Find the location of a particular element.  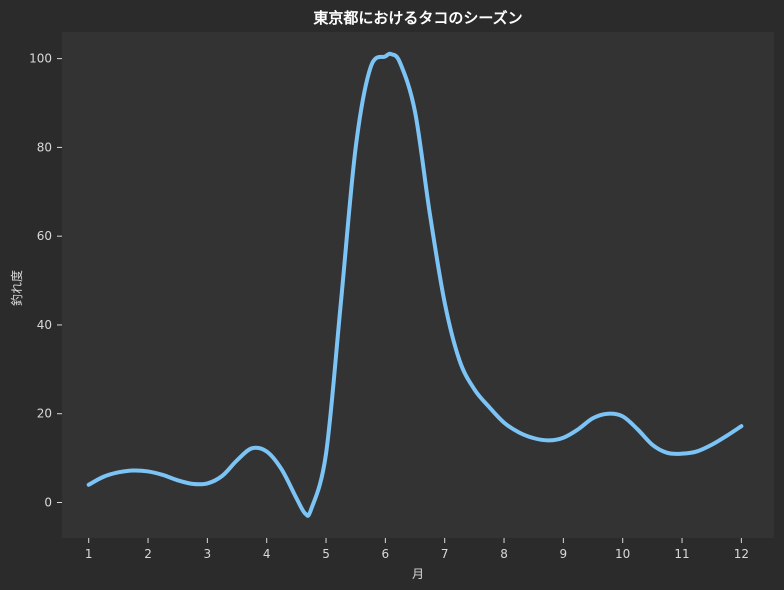

x-tick-label: 4 is located at coordinates (267, 554).